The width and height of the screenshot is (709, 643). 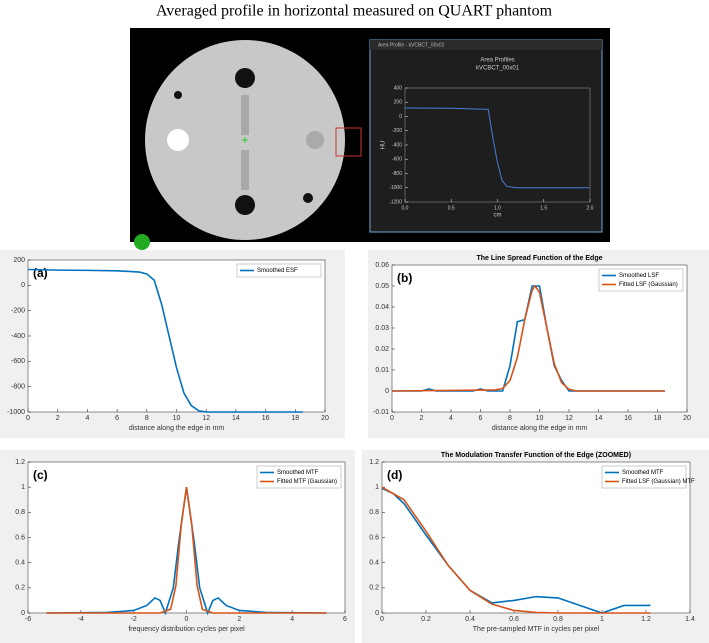 I want to click on x-axis-label: frequency distribution cycles per pixel, so click(x=186, y=629).